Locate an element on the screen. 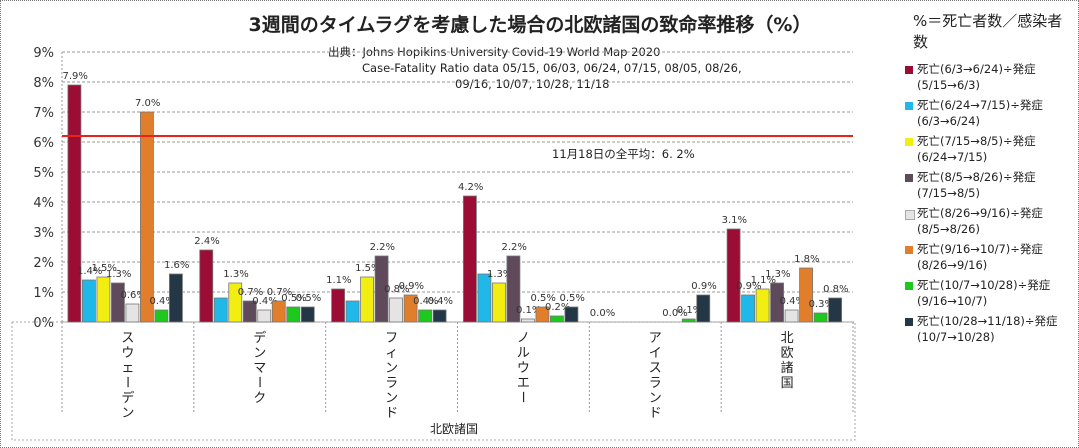  category-label-char: 国 is located at coordinates (787, 383).